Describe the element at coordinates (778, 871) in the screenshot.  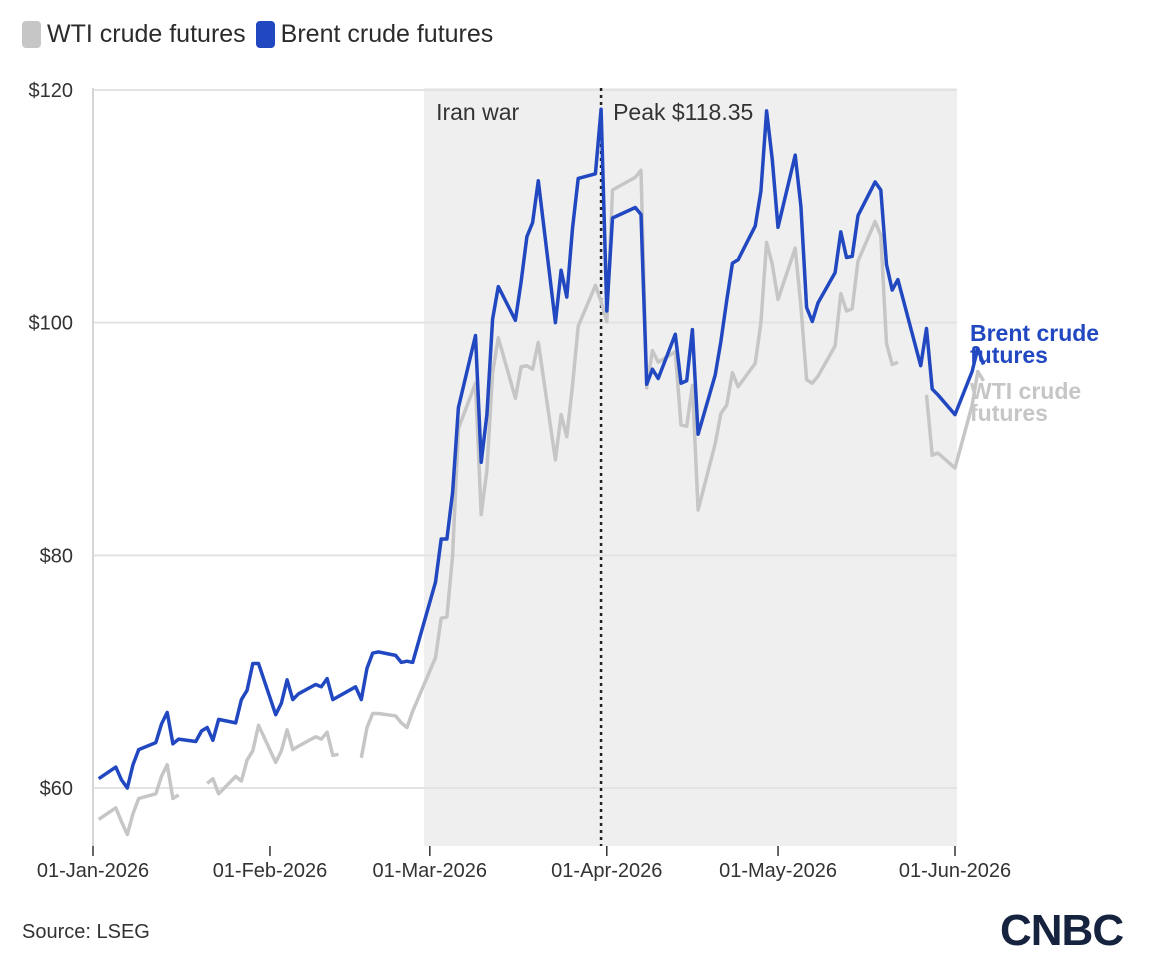
I see `x-tick-label: 01-May-2026` at that location.